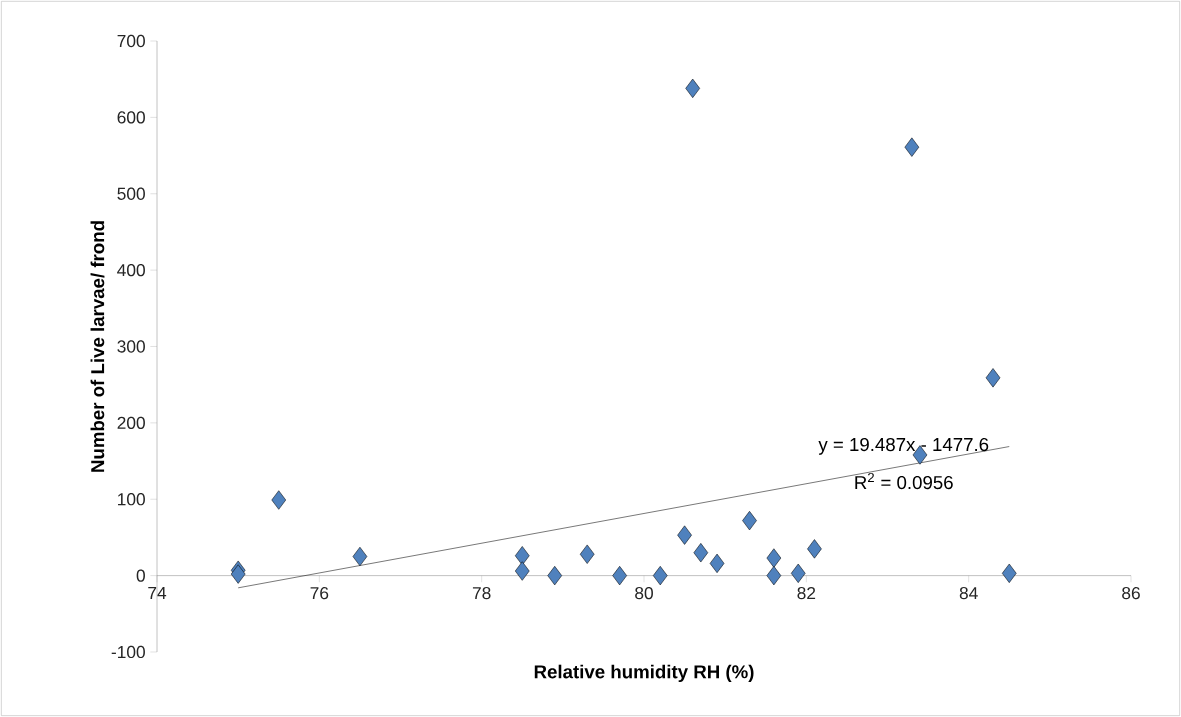 This screenshot has height=717, width=1181. What do you see at coordinates (806, 593) in the screenshot?
I see `x-tick-label: 82` at bounding box center [806, 593].